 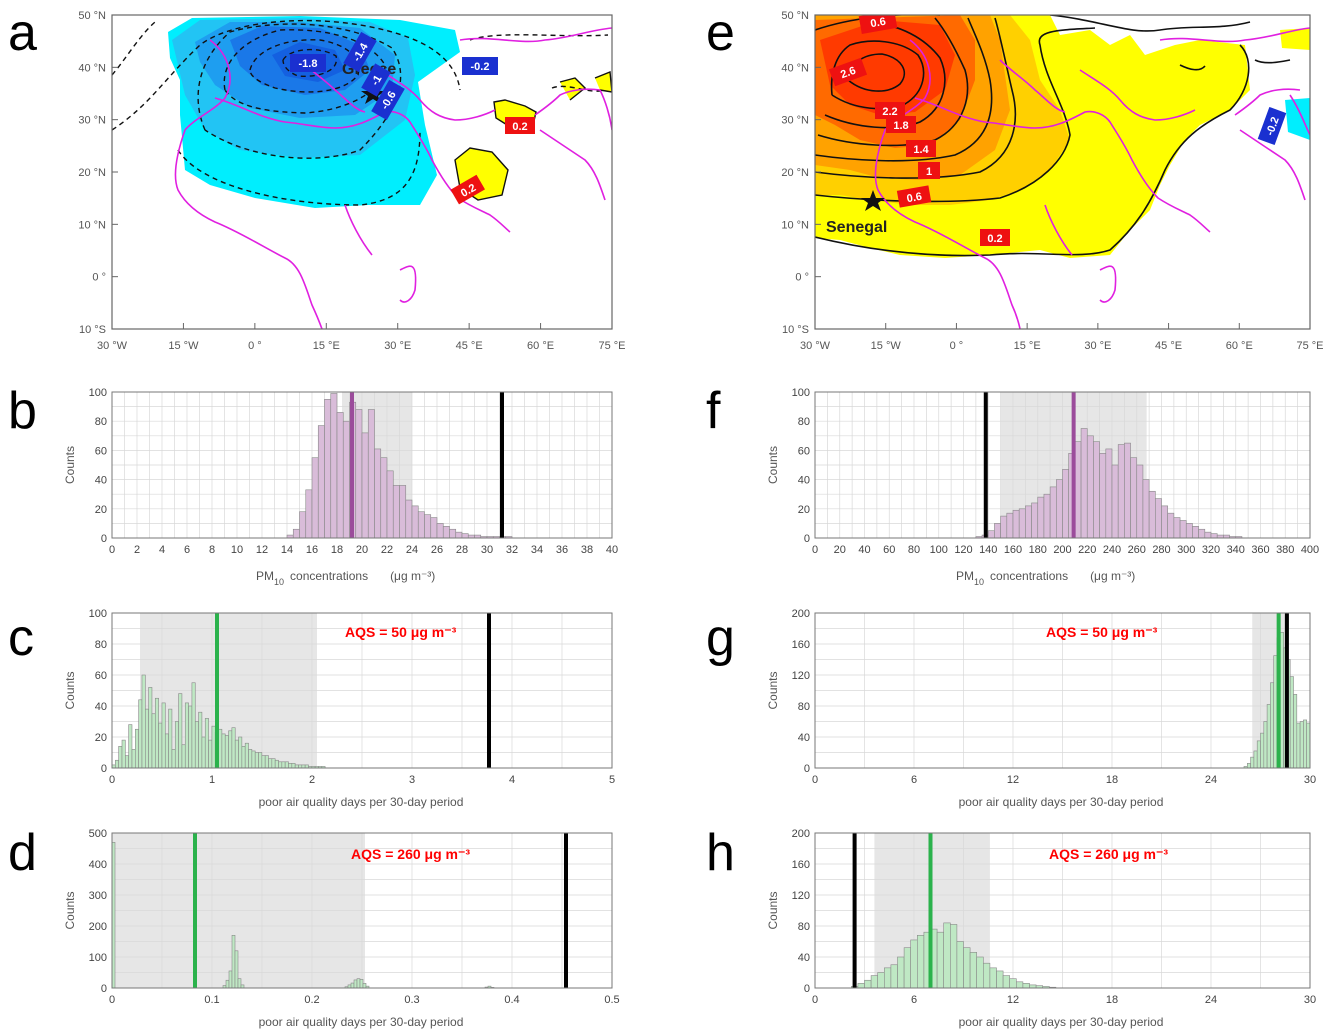 I want to click on map-a-lon-label: 45 °E, so click(x=469, y=346).